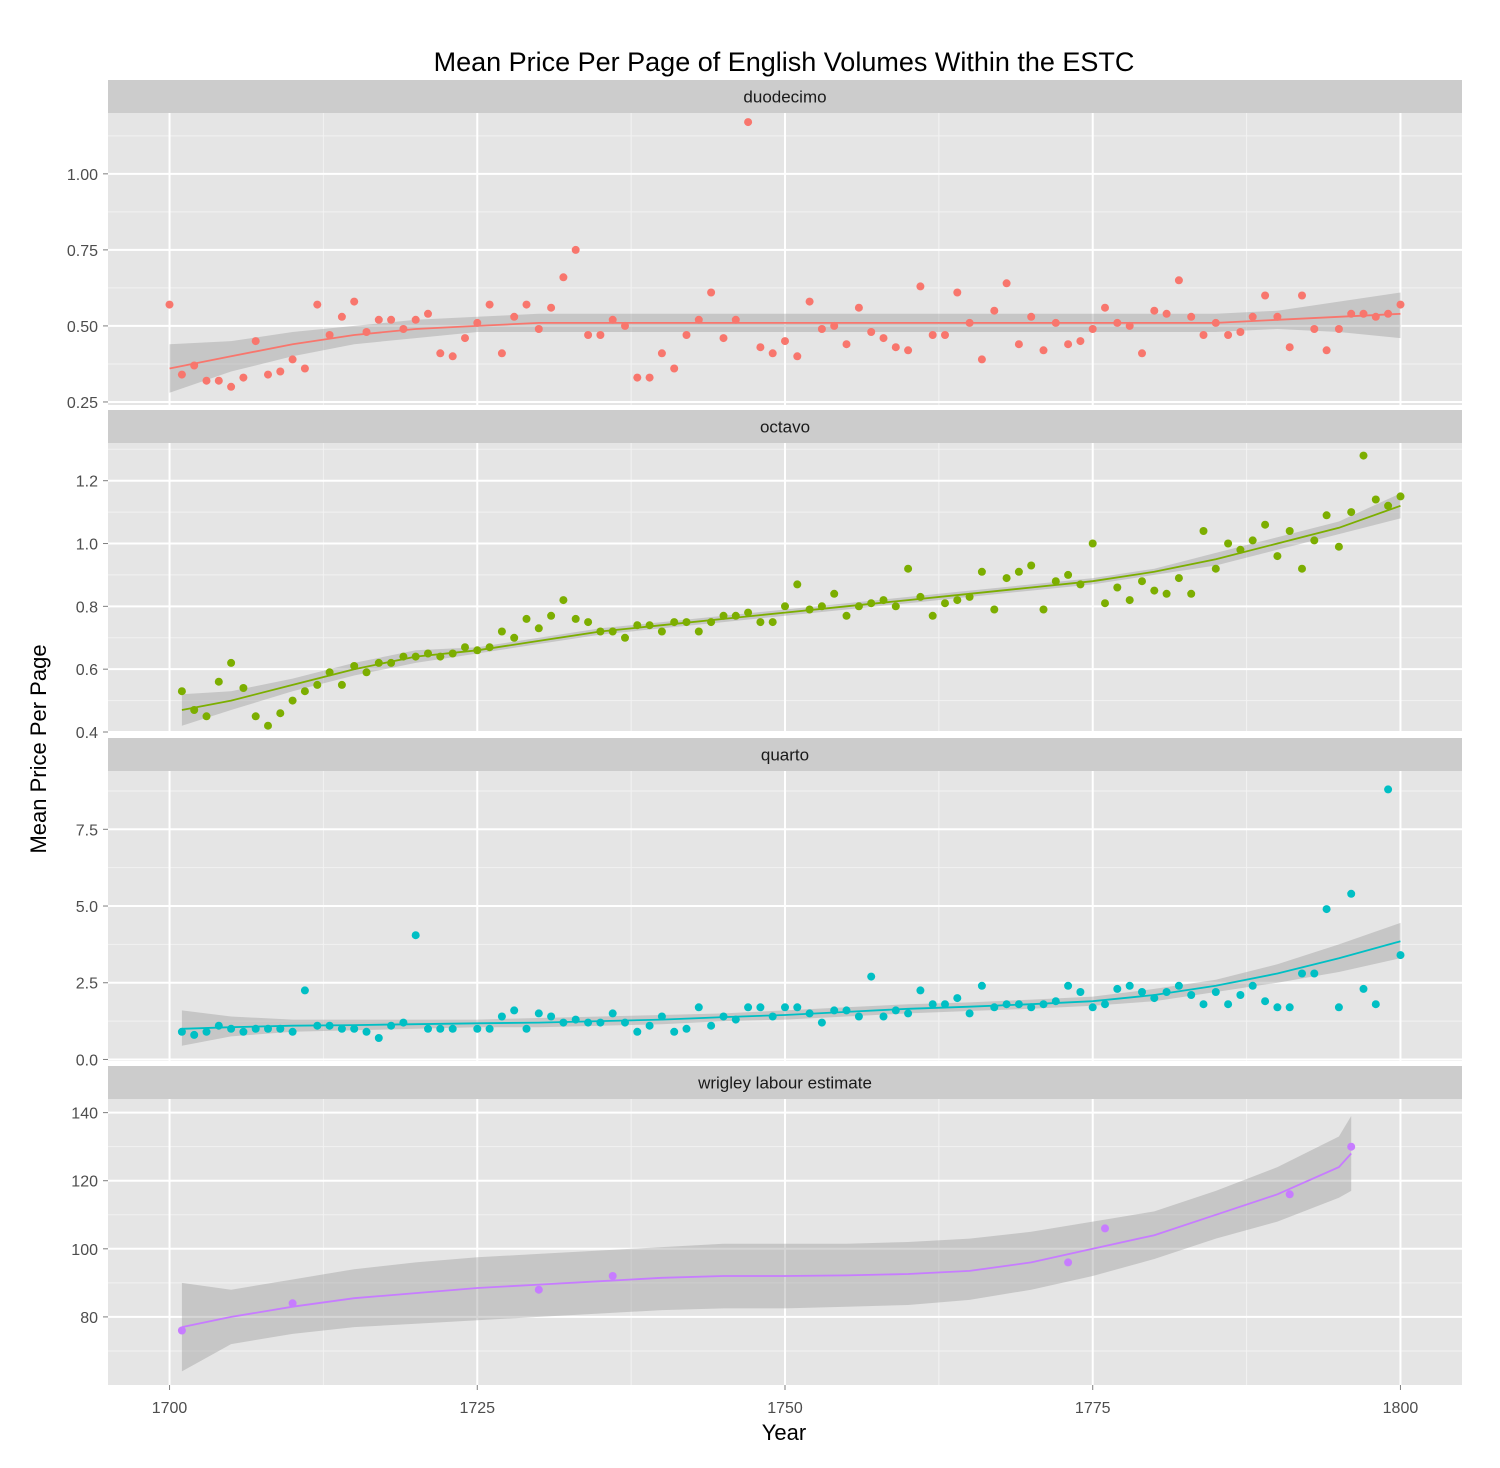 The image size is (1500, 1468). I want to click on y-tick-label: 0.6, so click(87, 670).